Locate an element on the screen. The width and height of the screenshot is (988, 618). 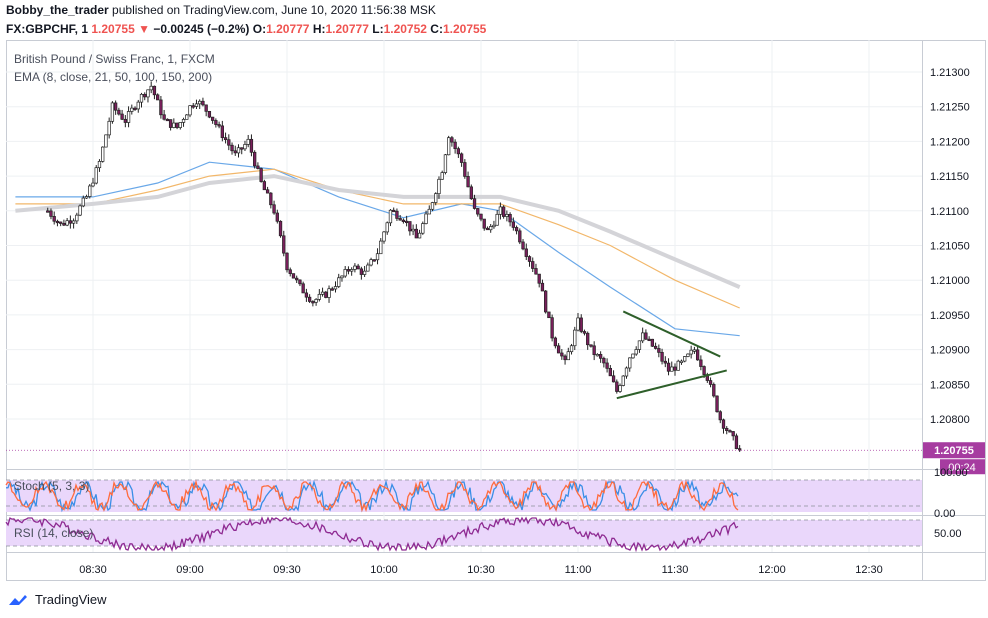
tradingview-cloud-icon is located at coordinates (18, 599).